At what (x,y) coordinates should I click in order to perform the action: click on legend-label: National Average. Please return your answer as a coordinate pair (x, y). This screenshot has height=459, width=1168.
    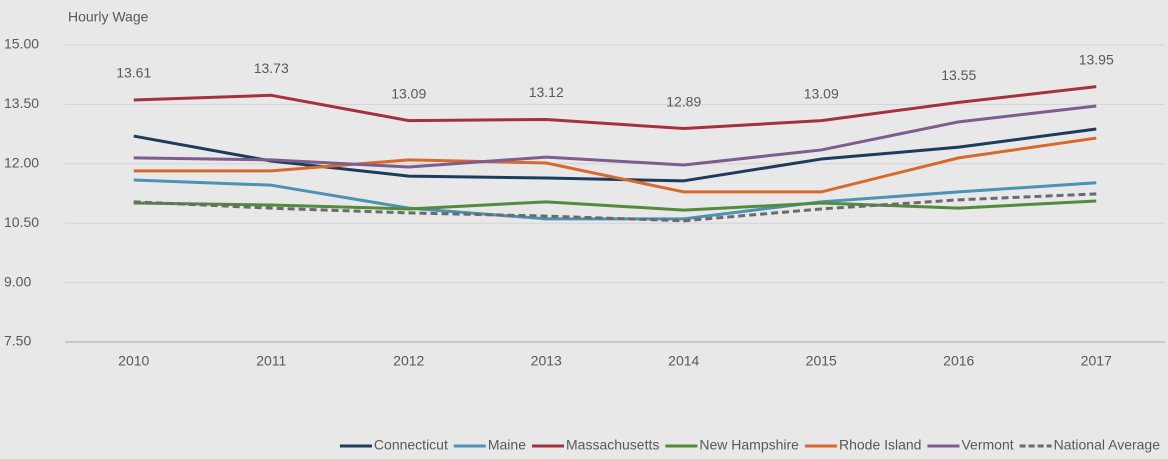
    Looking at the image, I should click on (1107, 445).